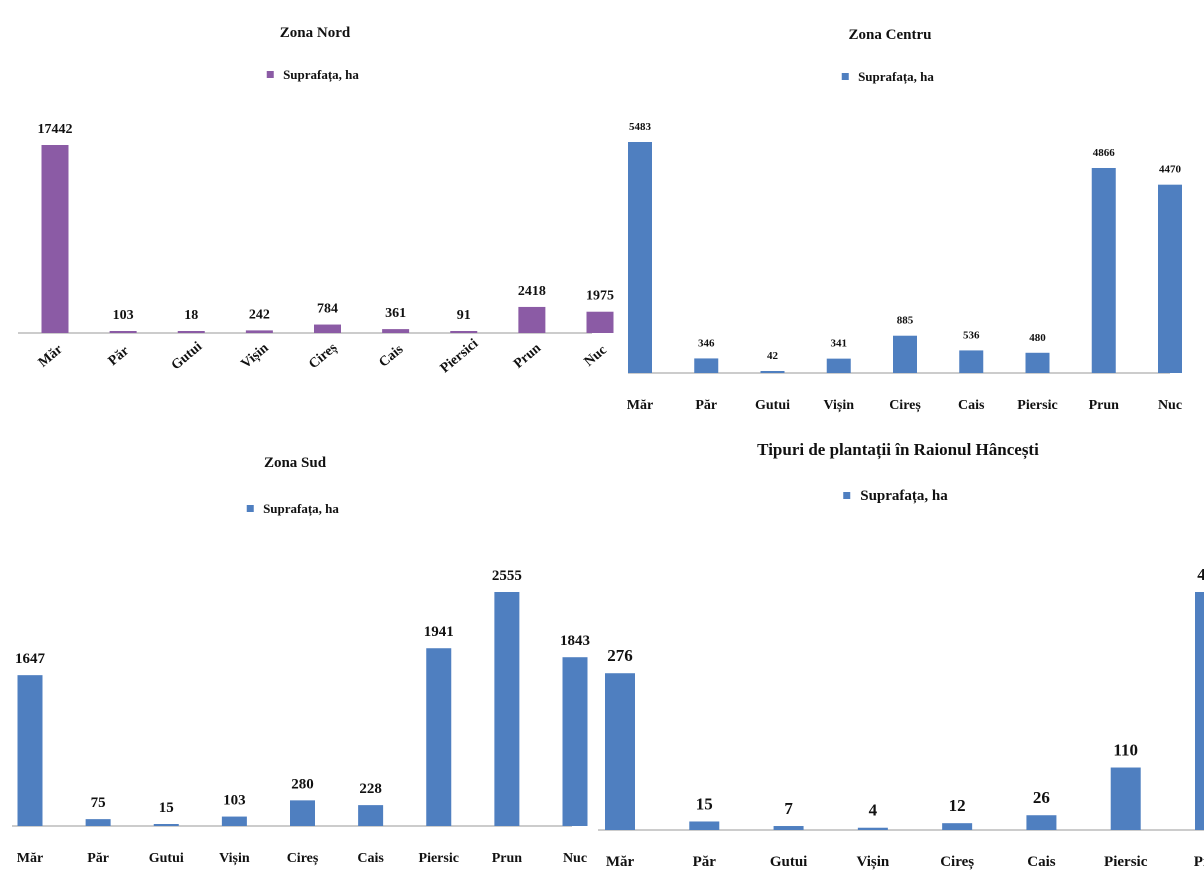 The width and height of the screenshot is (1204, 875). Describe the element at coordinates (98, 803) in the screenshot. I see `data-label: 75` at that location.